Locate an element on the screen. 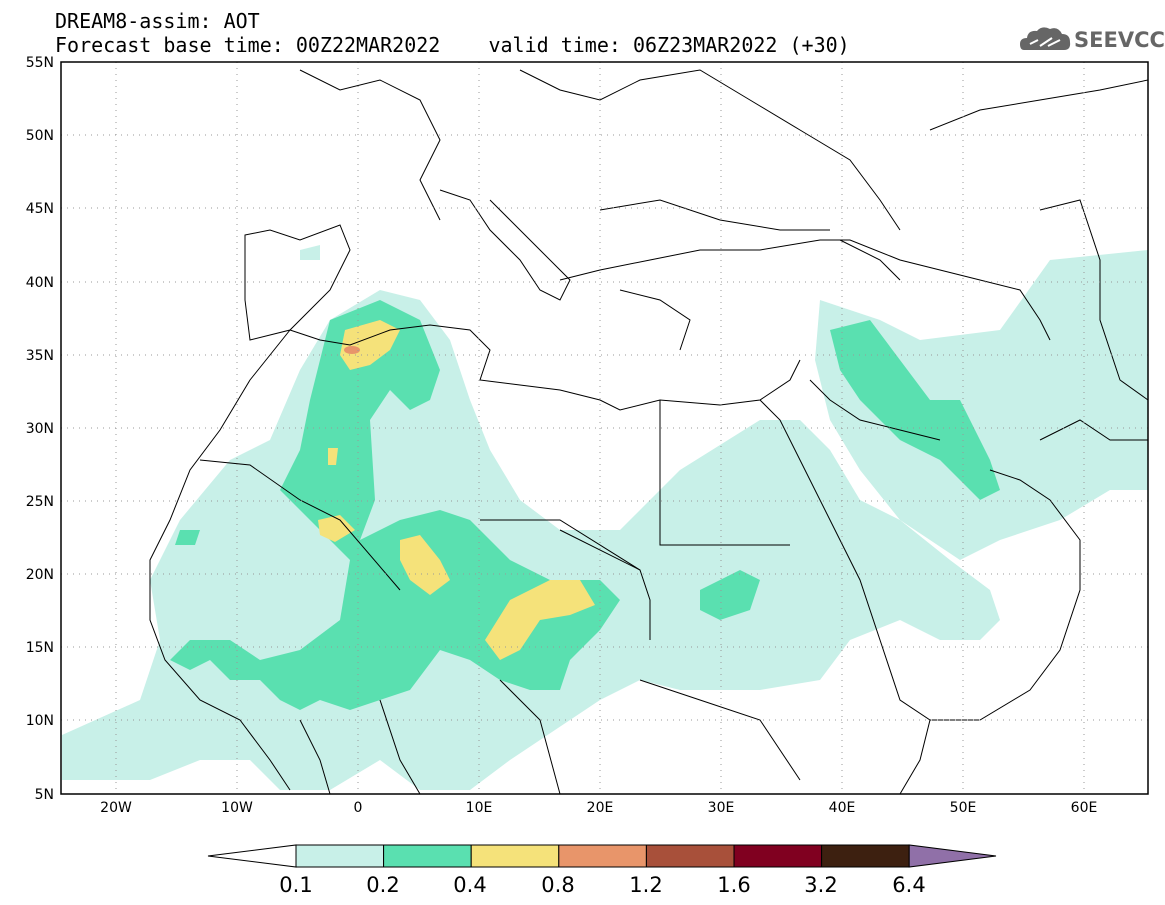 This screenshot has width=1165, height=905. lon-label: 10W is located at coordinates (237, 808).